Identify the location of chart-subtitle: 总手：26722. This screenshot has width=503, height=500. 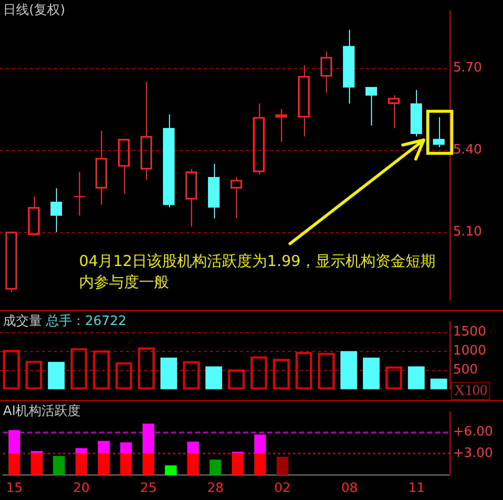
(86, 321).